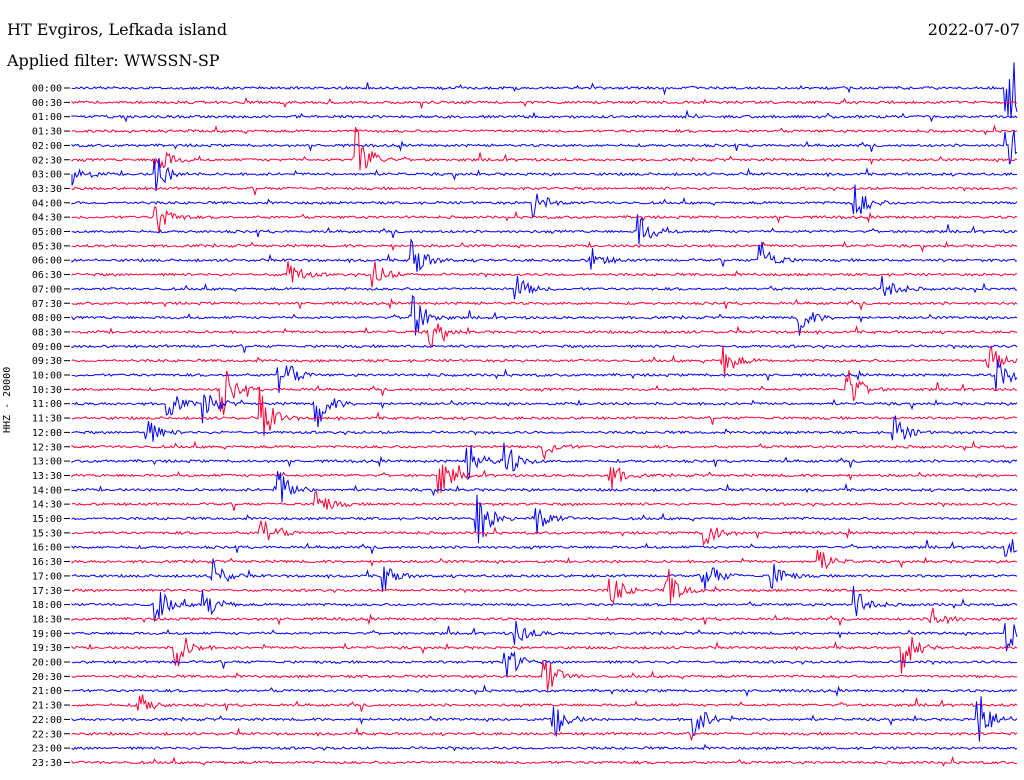 Image resolution: width=1024 pixels, height=780 pixels. What do you see at coordinates (47, 390) in the screenshot?
I see `time-tick-label: 10:30` at bounding box center [47, 390].